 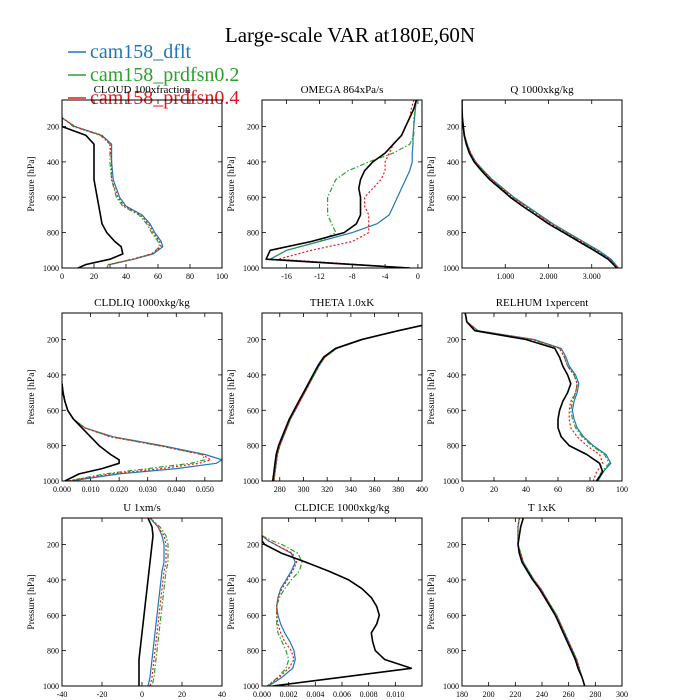 What do you see at coordinates (94, 276) in the screenshot?
I see `x-tick-label: 20` at bounding box center [94, 276].